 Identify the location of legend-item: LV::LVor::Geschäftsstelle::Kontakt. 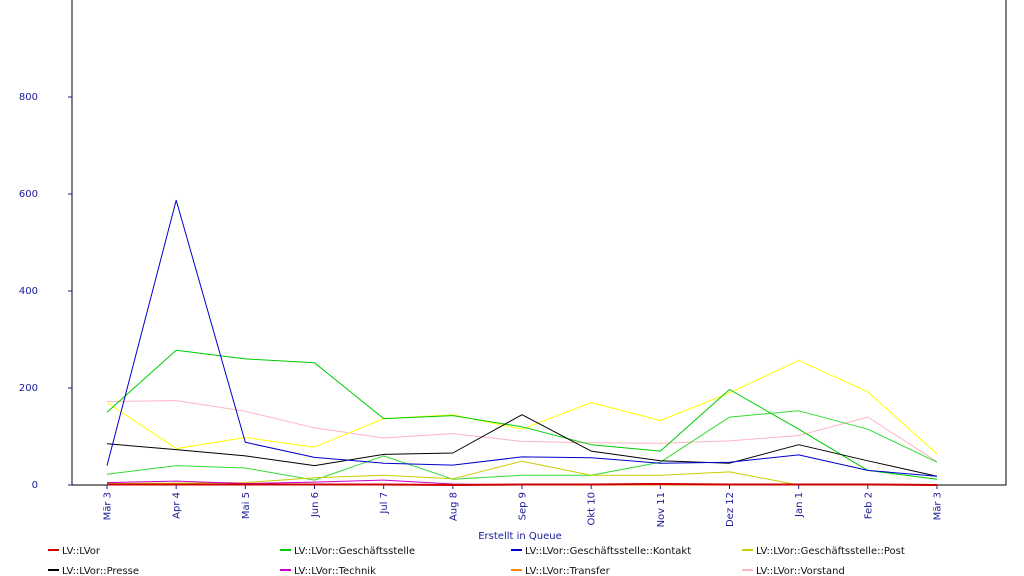
(601, 551).